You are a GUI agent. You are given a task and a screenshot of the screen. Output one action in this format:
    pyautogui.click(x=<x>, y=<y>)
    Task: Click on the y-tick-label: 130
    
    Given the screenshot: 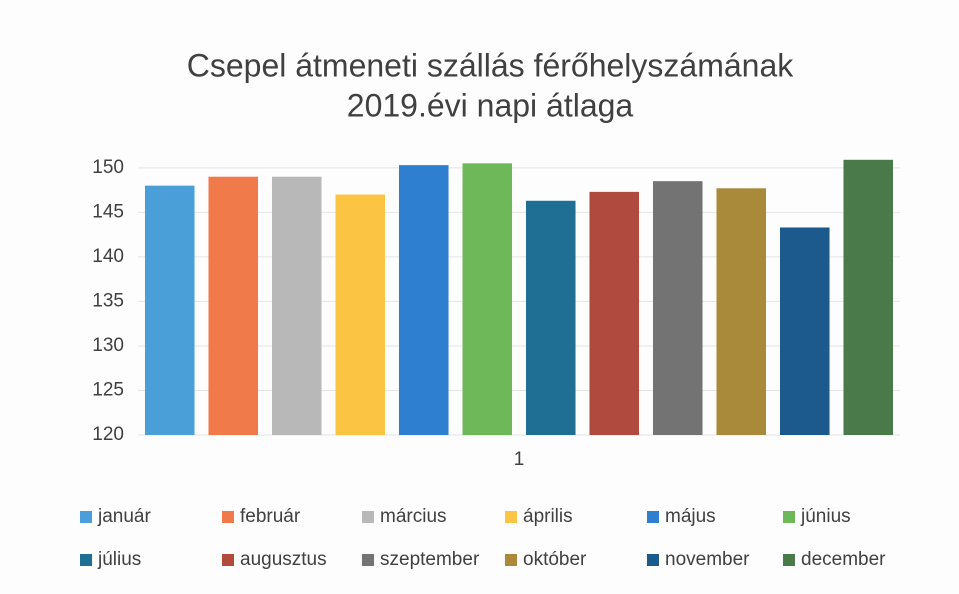 What is the action you would take?
    pyautogui.click(x=108, y=345)
    